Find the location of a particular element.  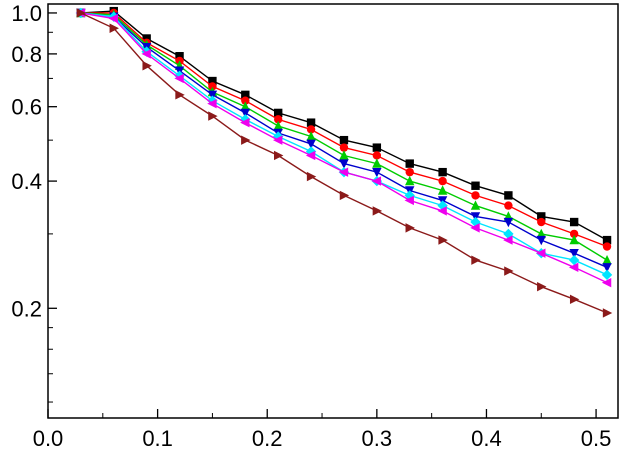

y-tick-label: 0.8 is located at coordinates (26, 54).